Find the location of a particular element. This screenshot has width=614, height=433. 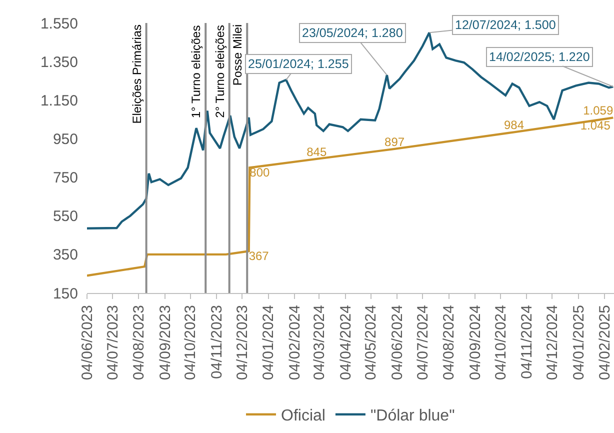

x-tick-label: 04/12/2024 is located at coordinates (553, 342).